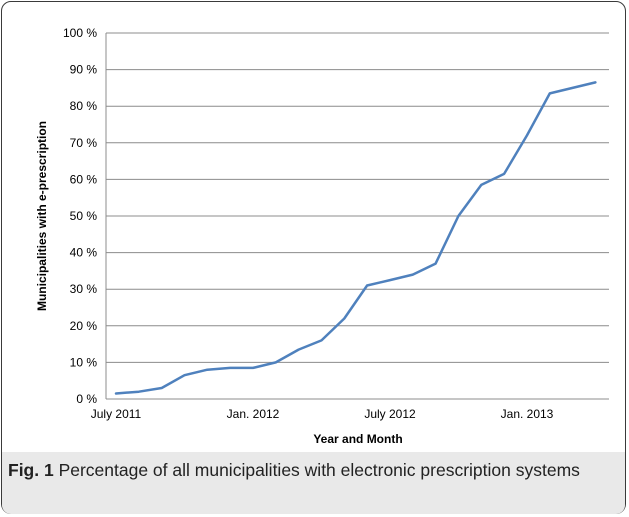  What do you see at coordinates (390, 414) in the screenshot?
I see `x-tick-label: July 2012` at bounding box center [390, 414].